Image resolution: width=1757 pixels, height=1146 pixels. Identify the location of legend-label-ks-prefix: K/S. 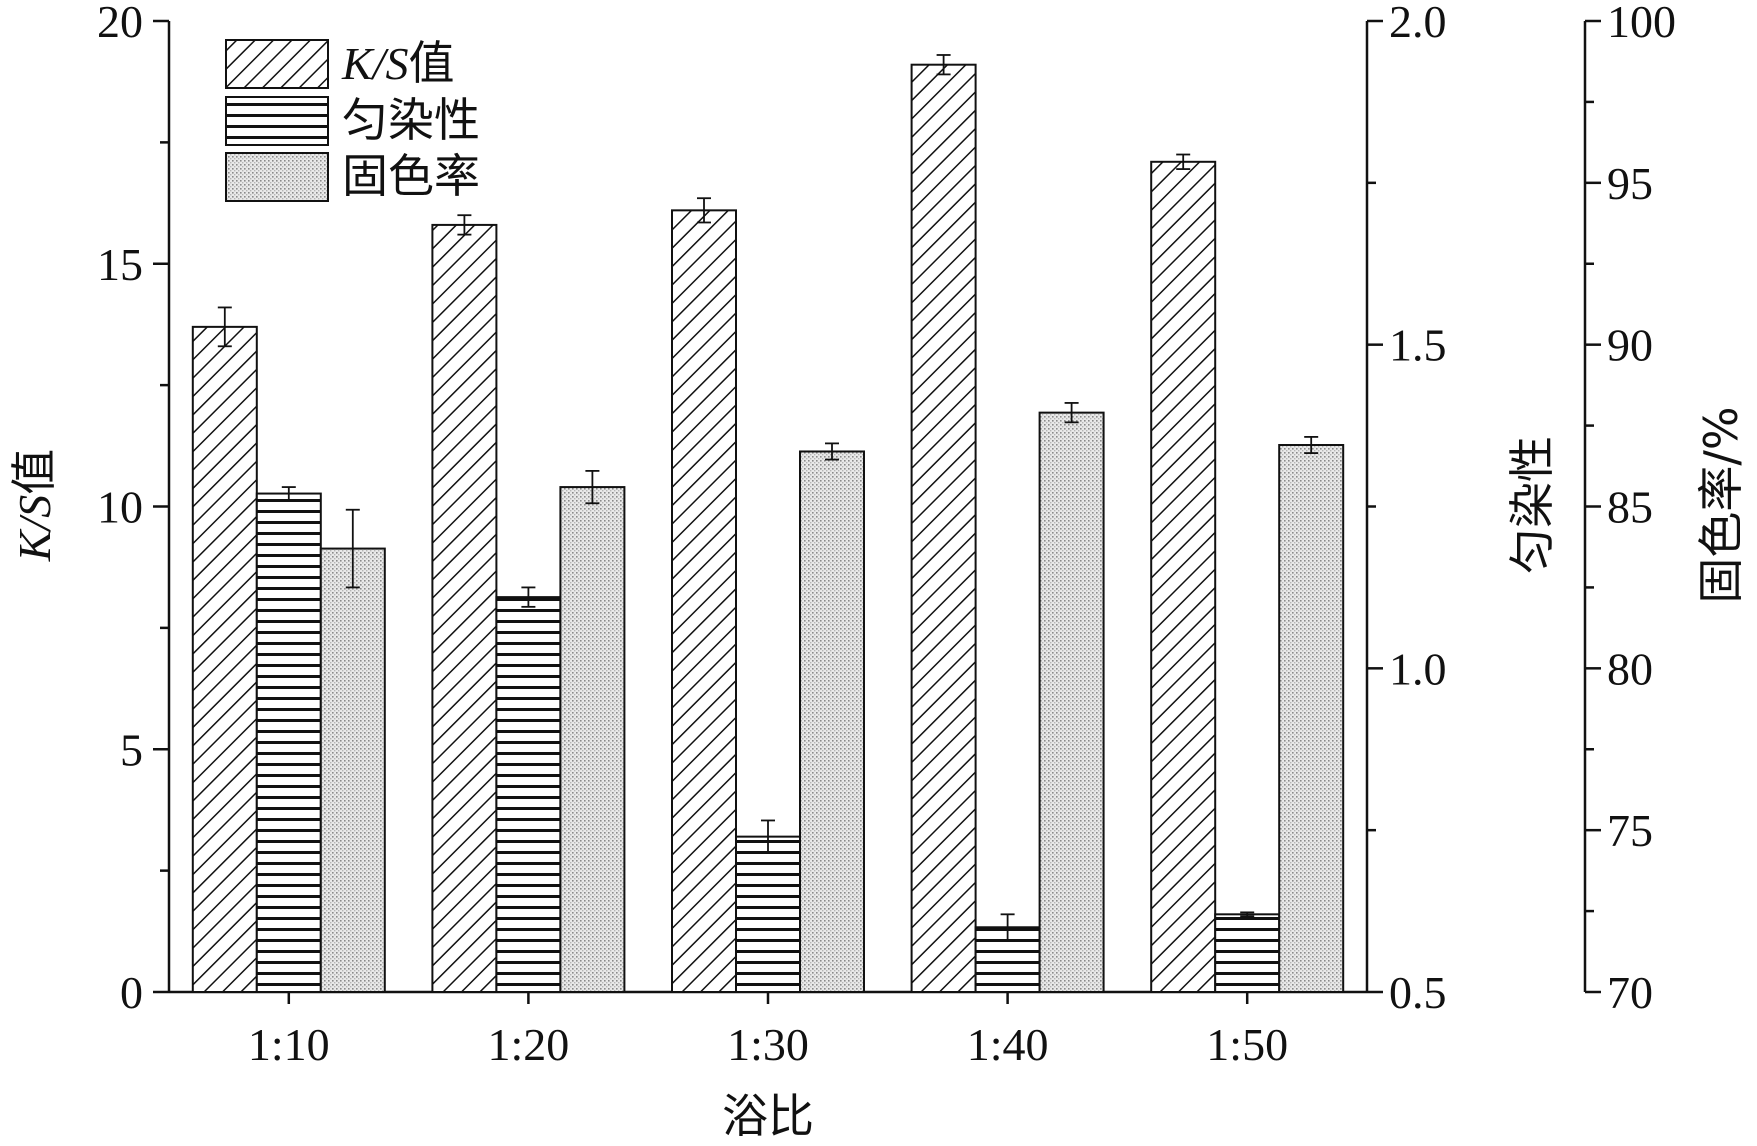
(374, 63).